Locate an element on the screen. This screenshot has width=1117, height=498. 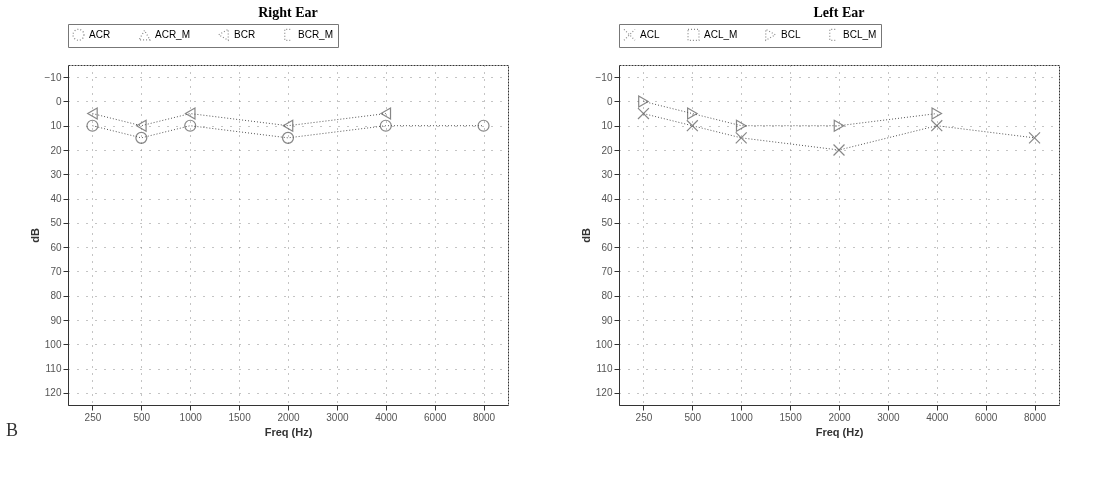
legend-label: BCL is located at coordinates (791, 34).